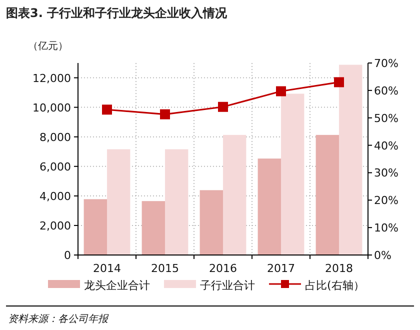 The height and width of the screenshot is (330, 420). Describe the element at coordinates (386, 201) in the screenshot. I see `y2-tick-label: 20%` at that location.